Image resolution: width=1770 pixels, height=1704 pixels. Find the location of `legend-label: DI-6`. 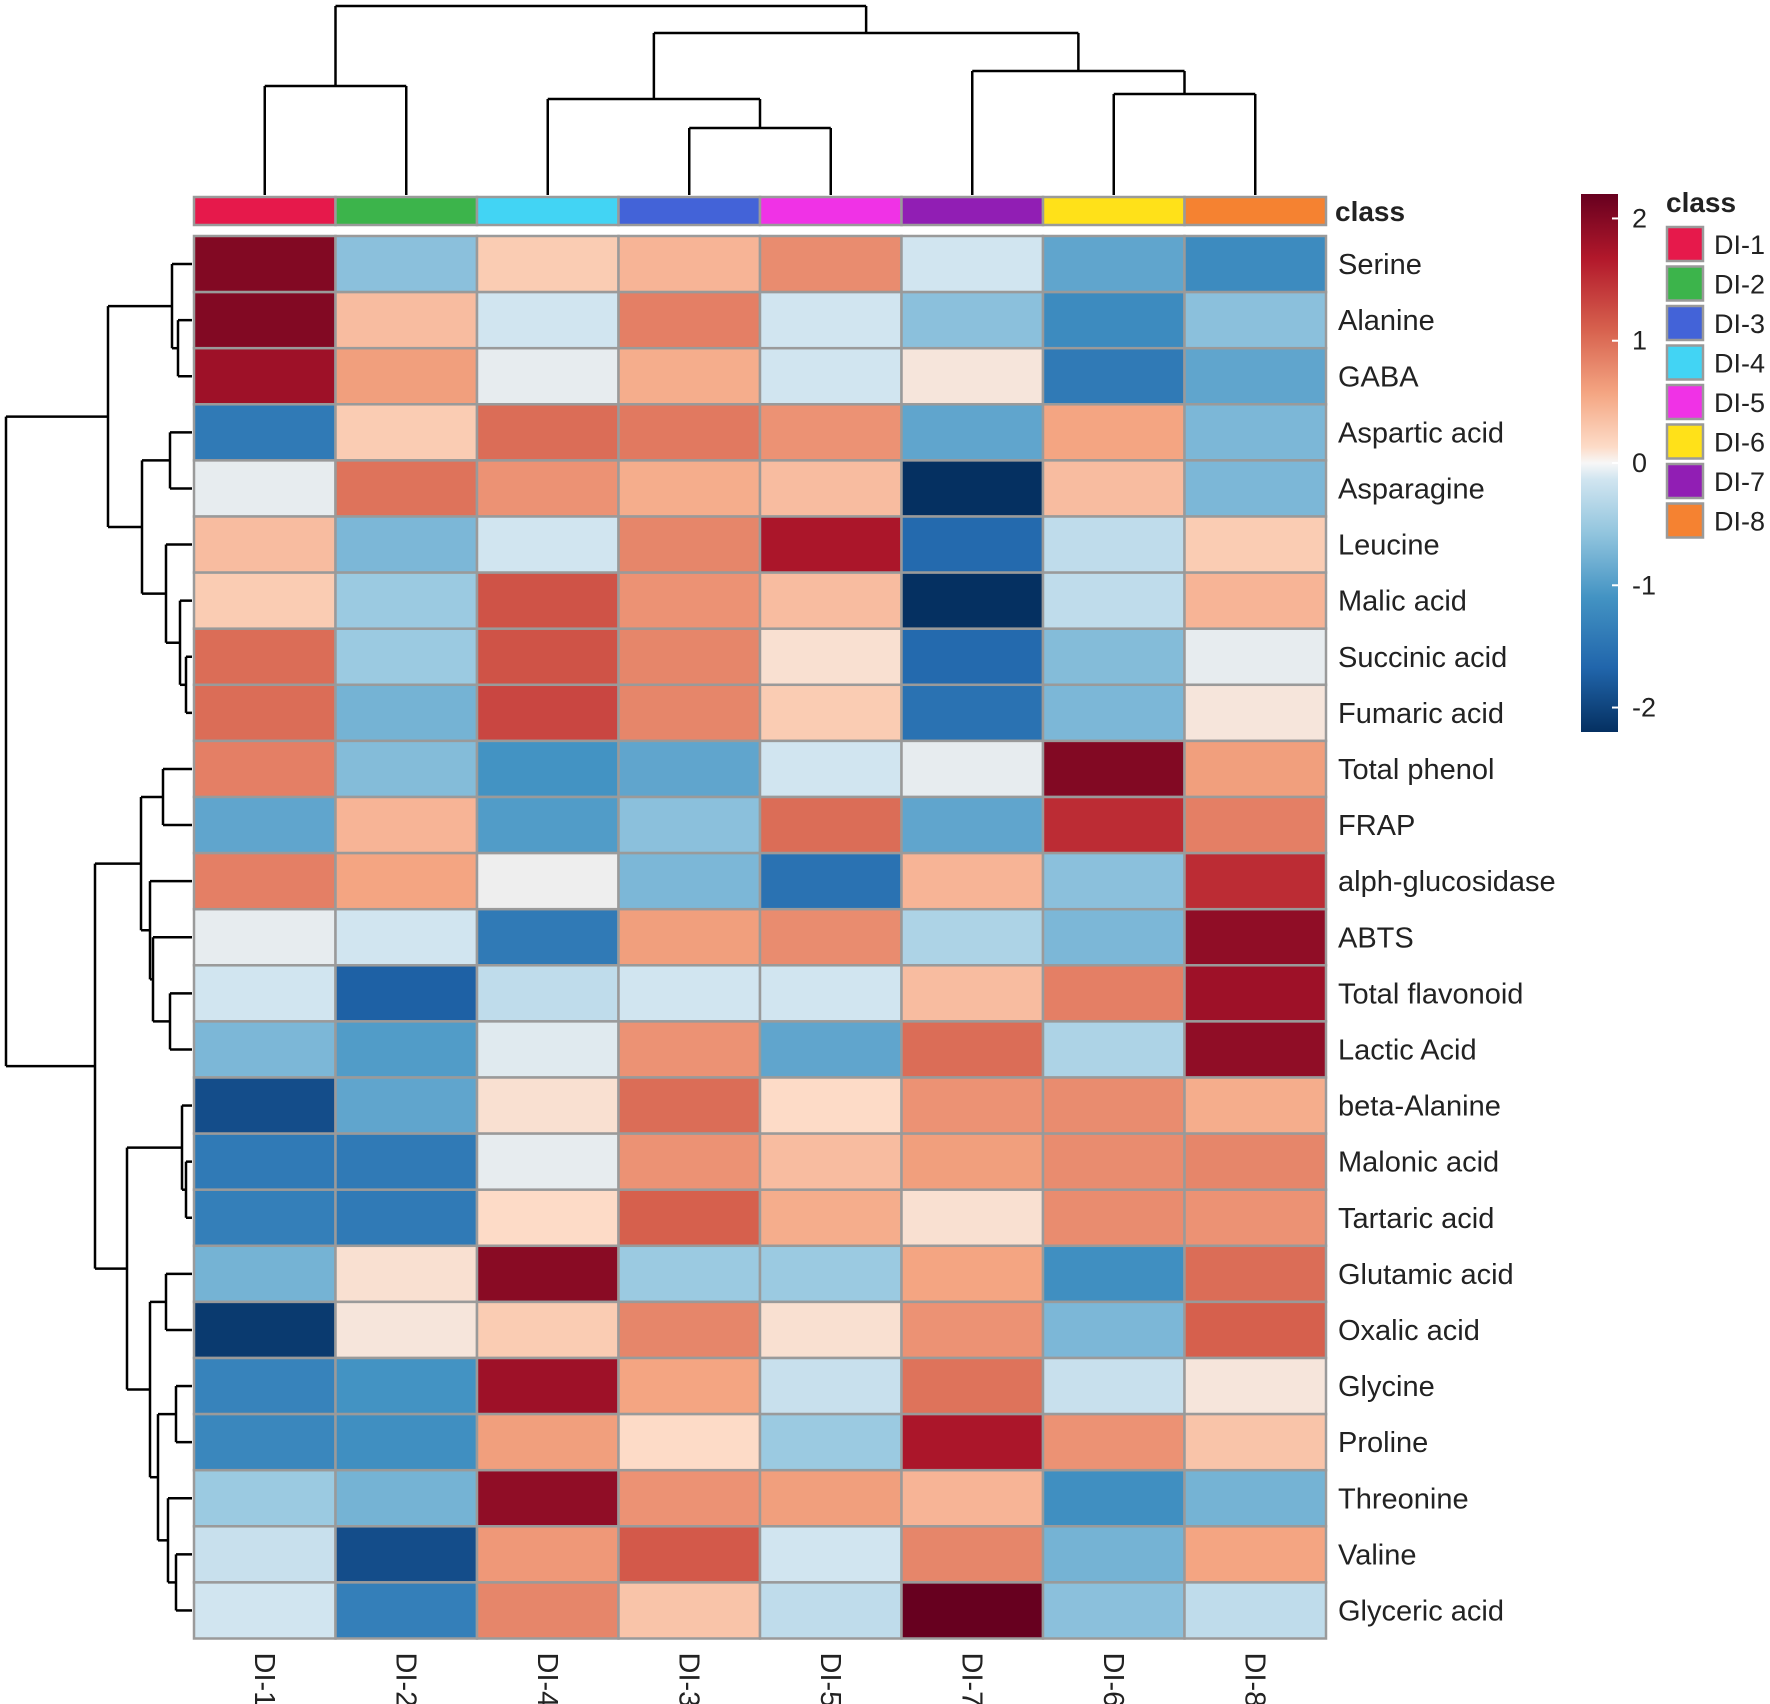

legend-label: DI-6 is located at coordinates (1739, 443).